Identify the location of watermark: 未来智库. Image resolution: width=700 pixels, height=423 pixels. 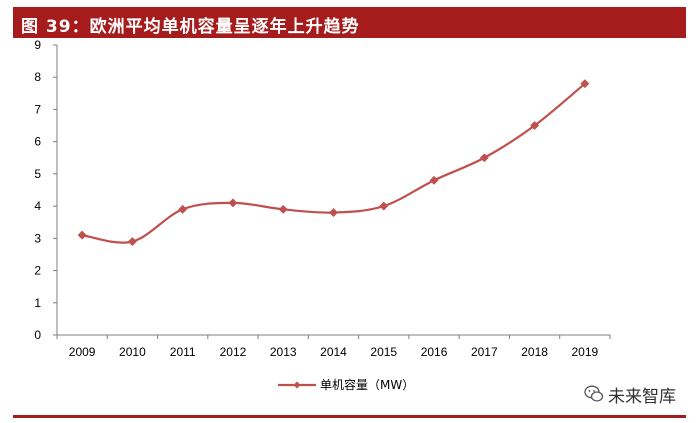
(630, 394).